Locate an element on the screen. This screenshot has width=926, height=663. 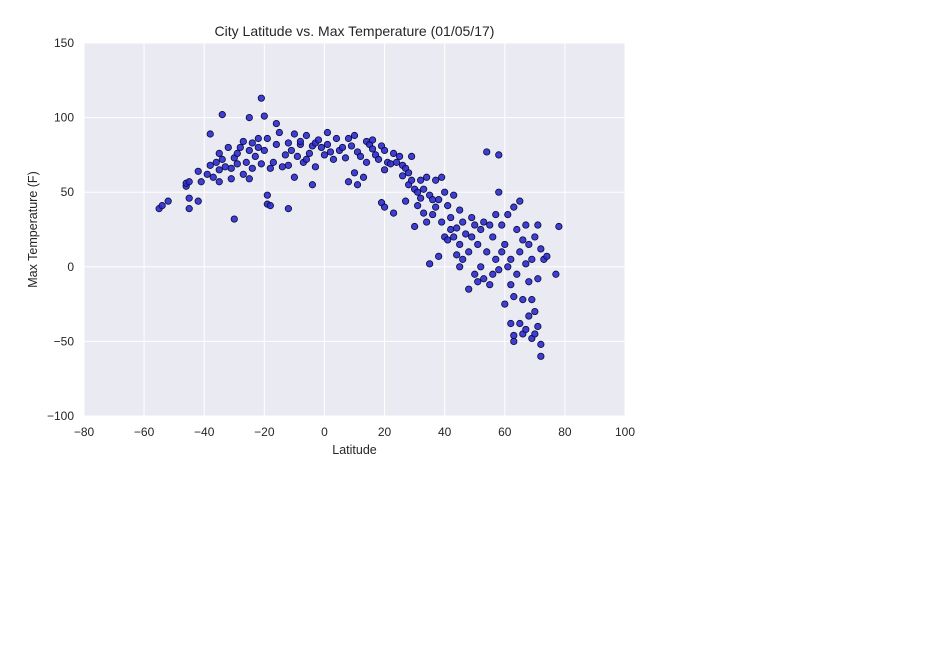
x-tick-label: 0 is located at coordinates (324, 432).